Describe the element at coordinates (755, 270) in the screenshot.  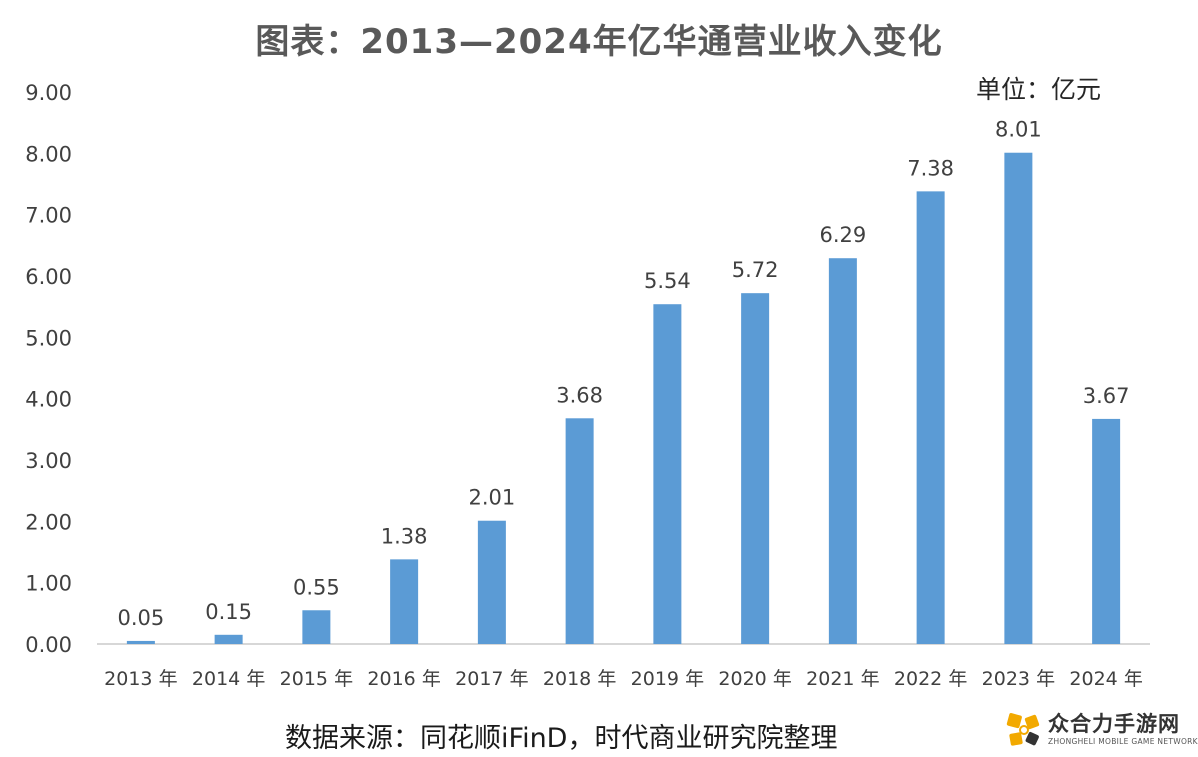
I see `data-label: 5.72` at that location.